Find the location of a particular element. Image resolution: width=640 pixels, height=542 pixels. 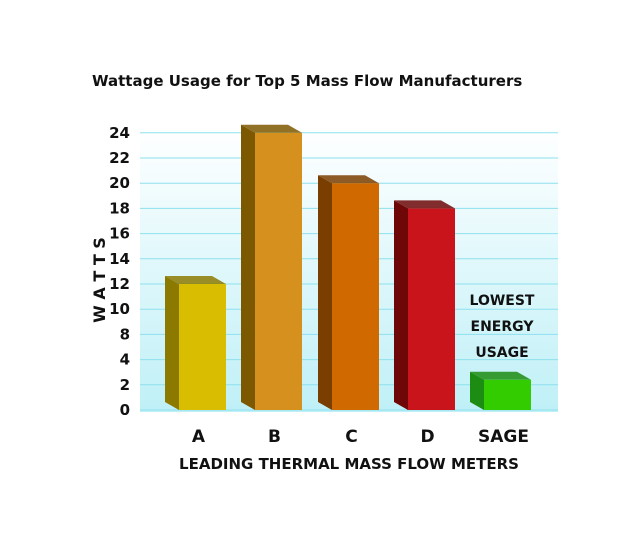

y-tick-label: 24 is located at coordinates (119, 133).